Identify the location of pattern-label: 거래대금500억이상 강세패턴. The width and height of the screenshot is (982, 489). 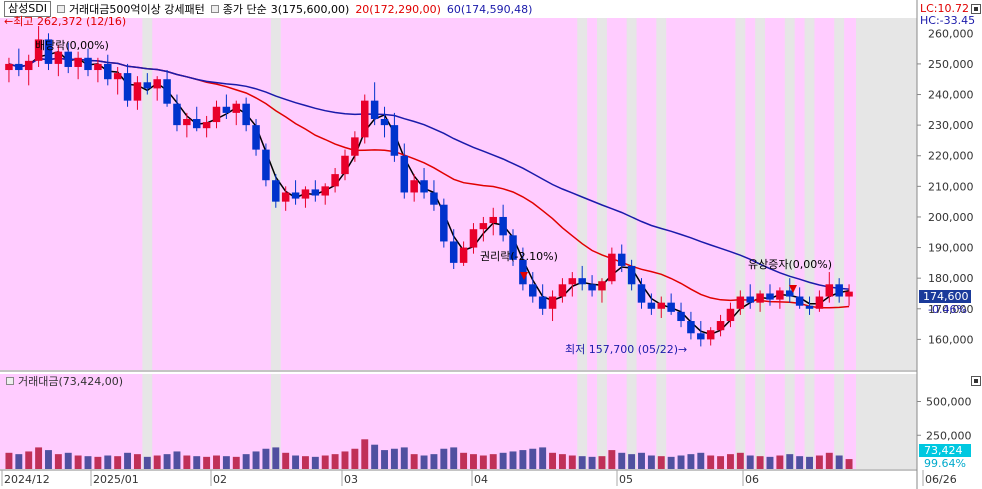
(136, 9).